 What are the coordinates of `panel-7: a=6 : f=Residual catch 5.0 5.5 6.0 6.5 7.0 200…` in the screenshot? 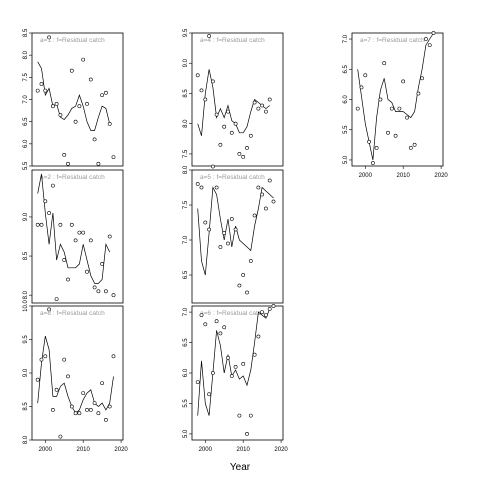 It's located at (235, 378).